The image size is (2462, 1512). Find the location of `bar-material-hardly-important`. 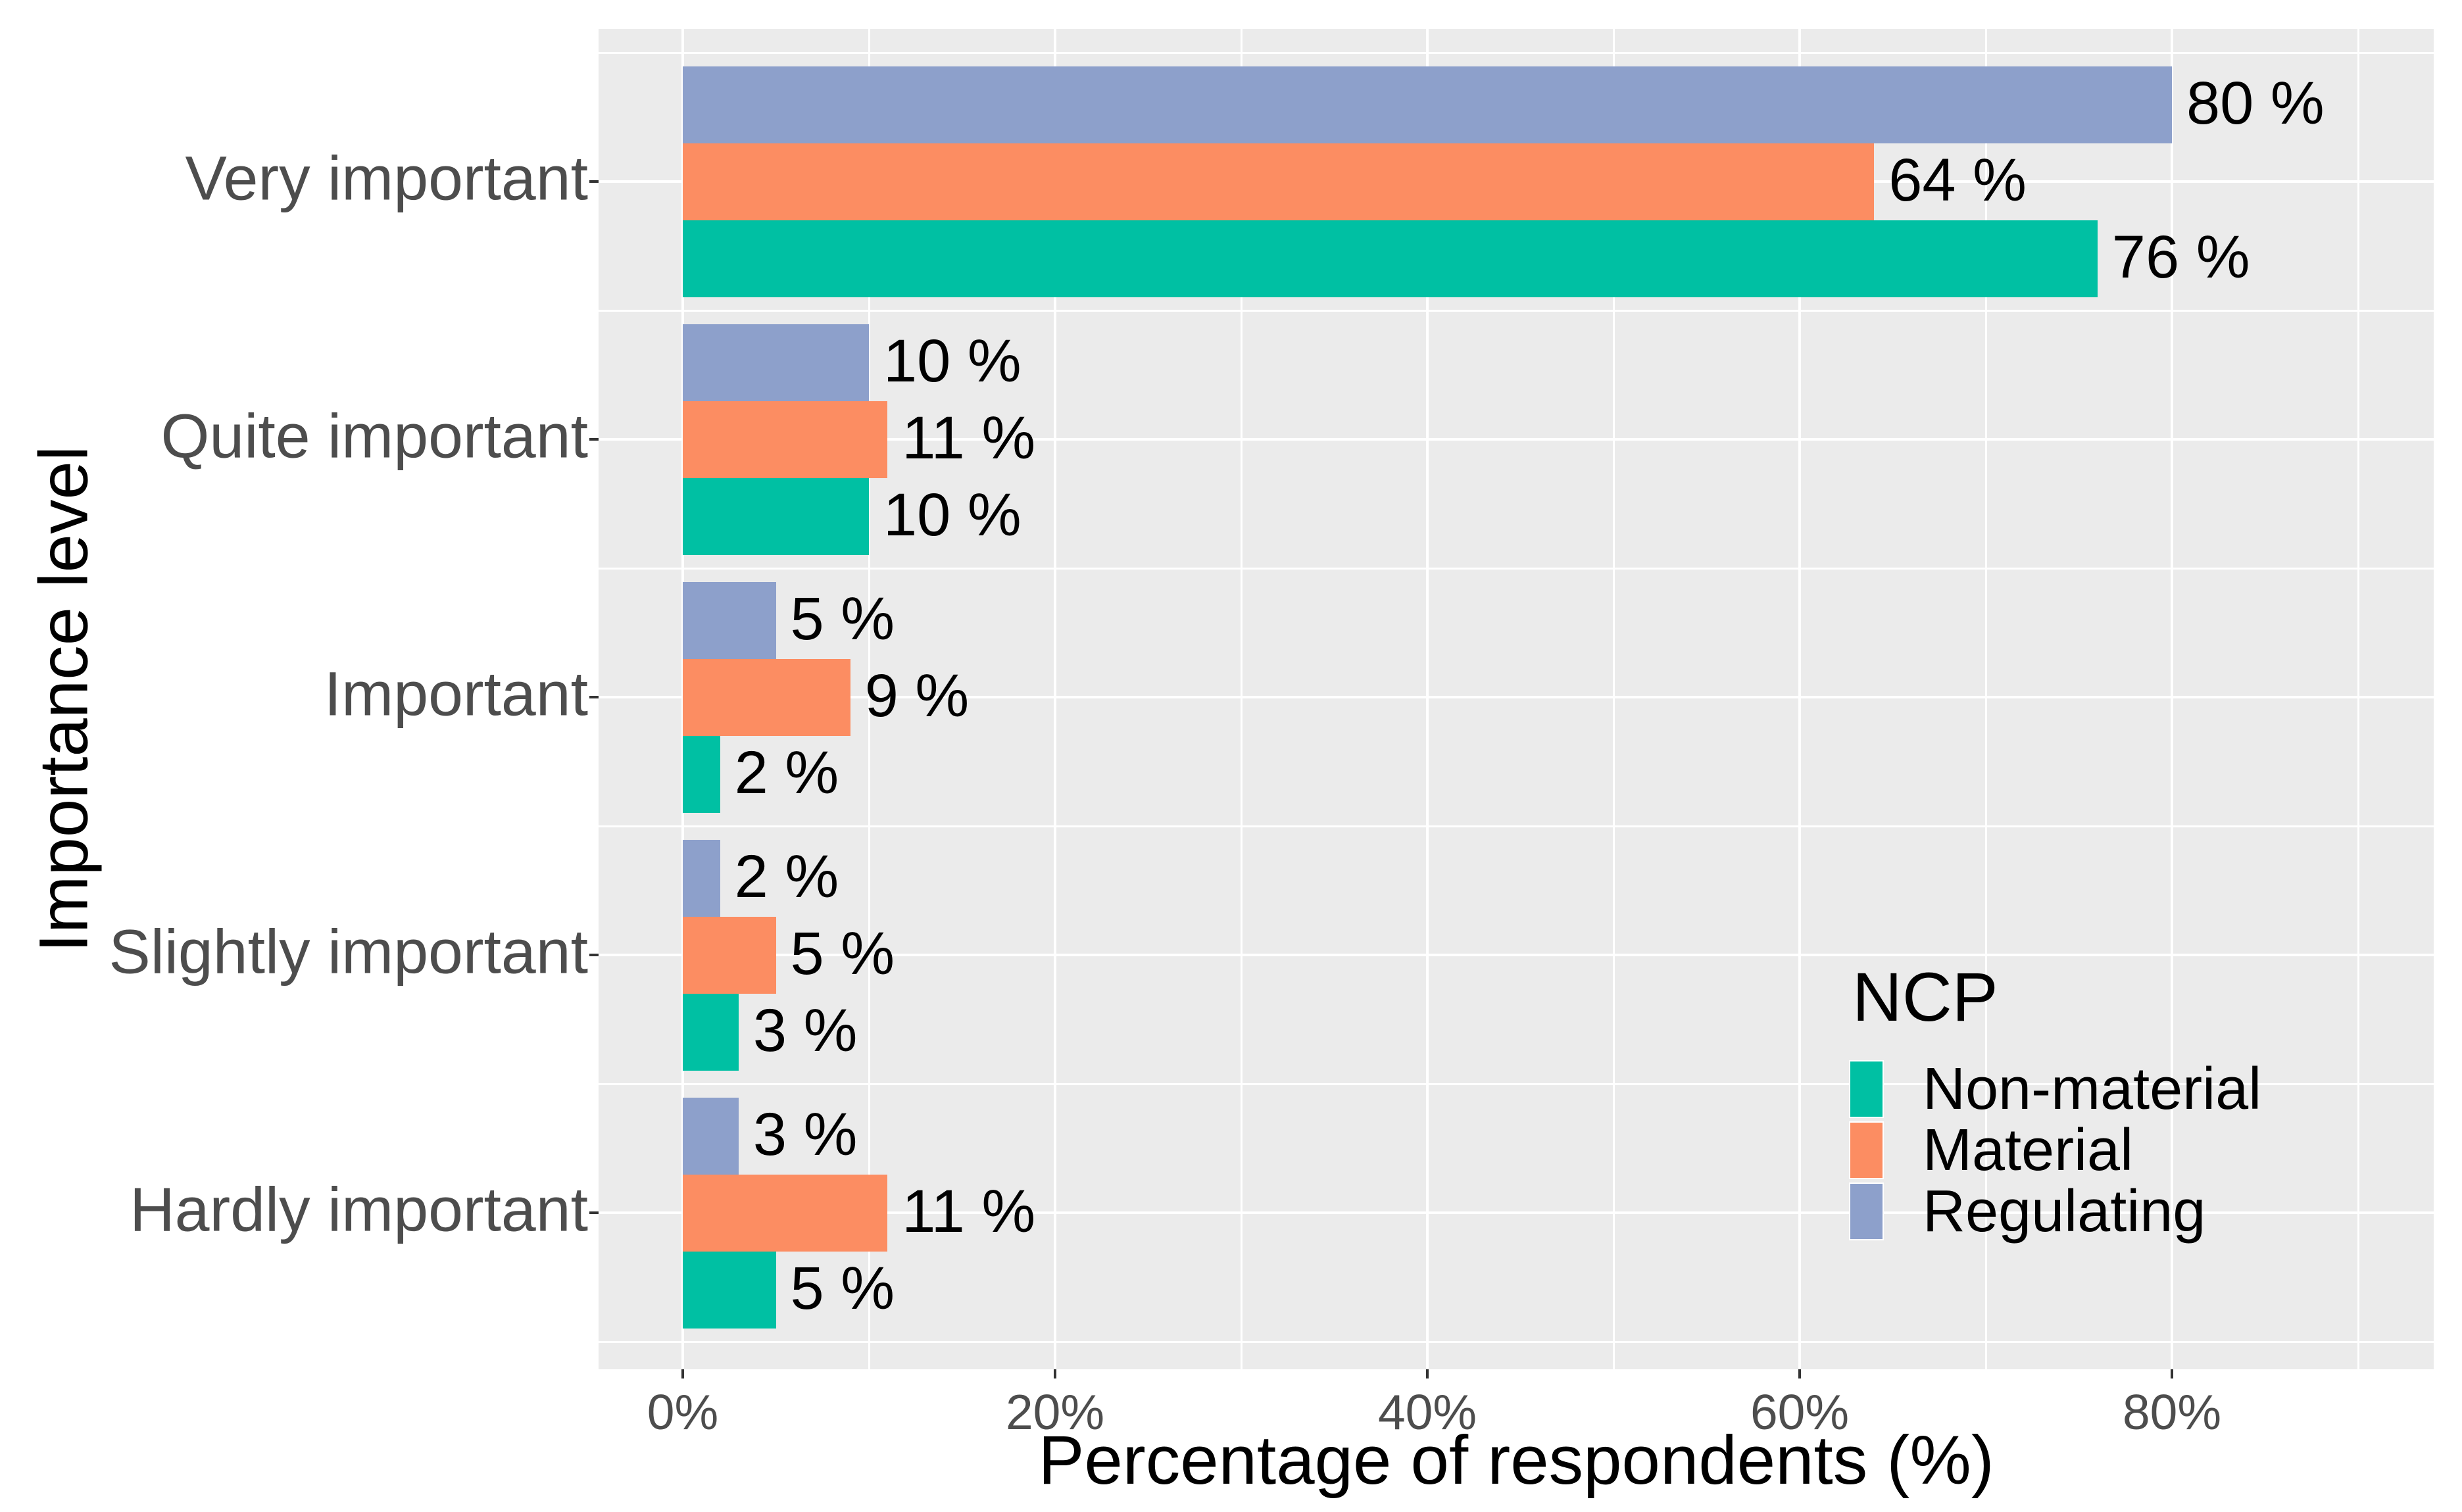

bar-material-hardly-important is located at coordinates (785, 1213).